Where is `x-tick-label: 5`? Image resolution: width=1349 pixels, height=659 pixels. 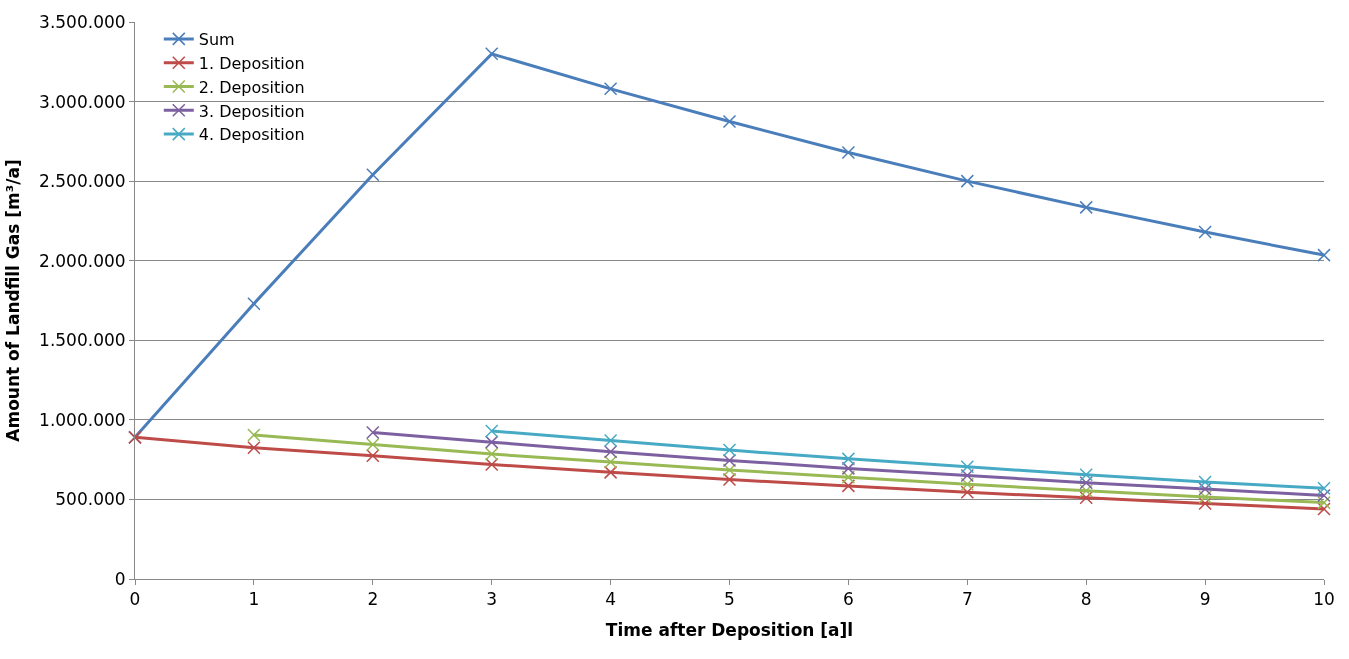
x-tick-label: 5 is located at coordinates (729, 599).